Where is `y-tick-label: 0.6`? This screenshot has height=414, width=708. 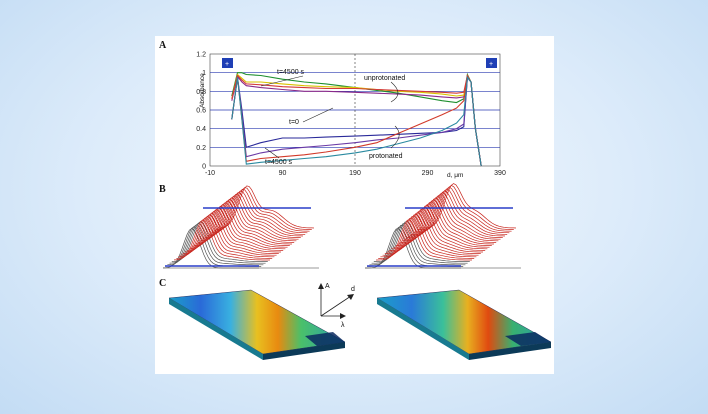 y-tick-label: 0.6 is located at coordinates (201, 111).